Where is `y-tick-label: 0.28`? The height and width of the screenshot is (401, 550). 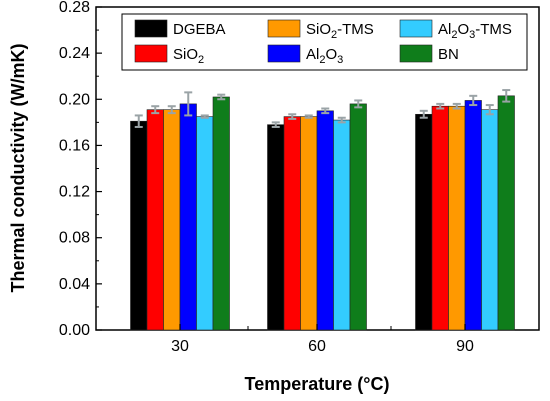
y-tick-label: 0.28 is located at coordinates (74, 8).